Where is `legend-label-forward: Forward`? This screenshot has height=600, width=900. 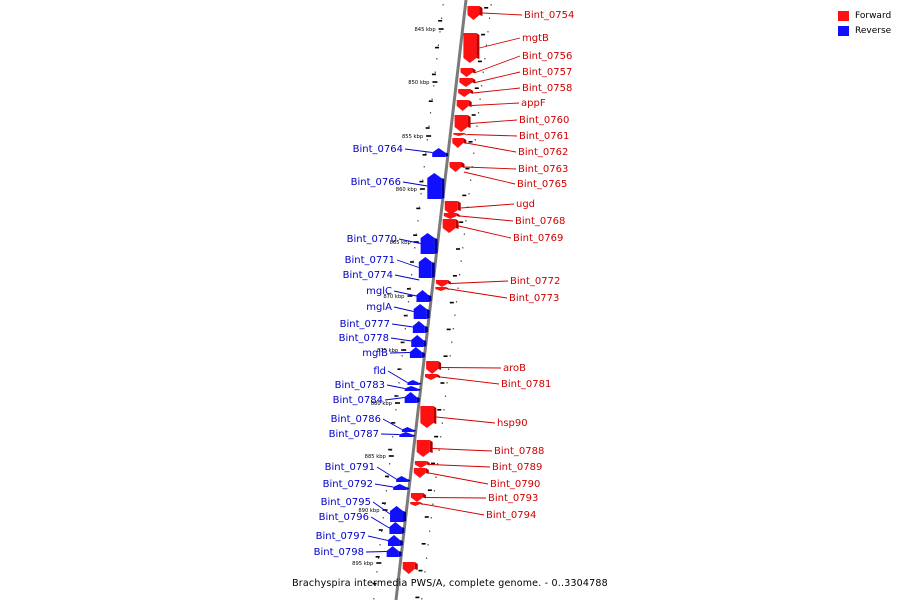 legend-label-forward: Forward is located at coordinates (873, 15).